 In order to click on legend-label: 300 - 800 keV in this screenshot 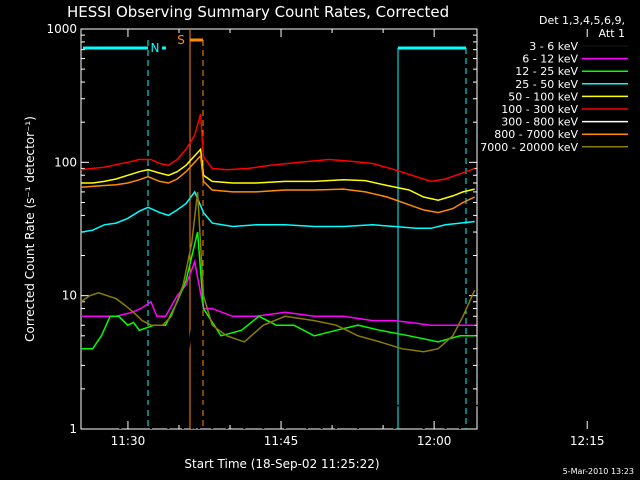, I will do `click(539, 122)`.